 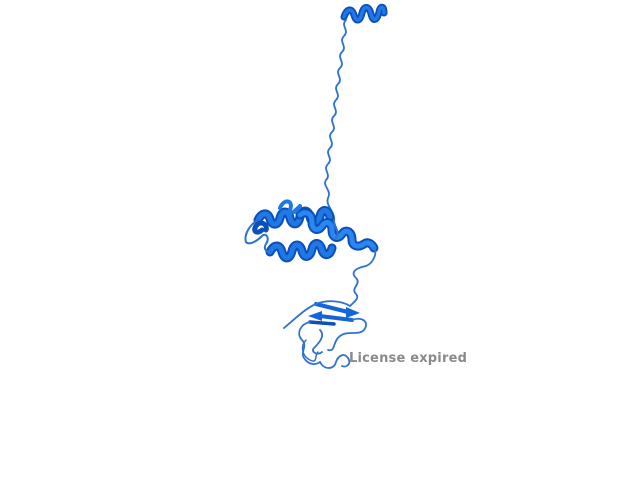 What do you see at coordinates (335, 121) in the screenshot?
I see `linker-coil` at bounding box center [335, 121].